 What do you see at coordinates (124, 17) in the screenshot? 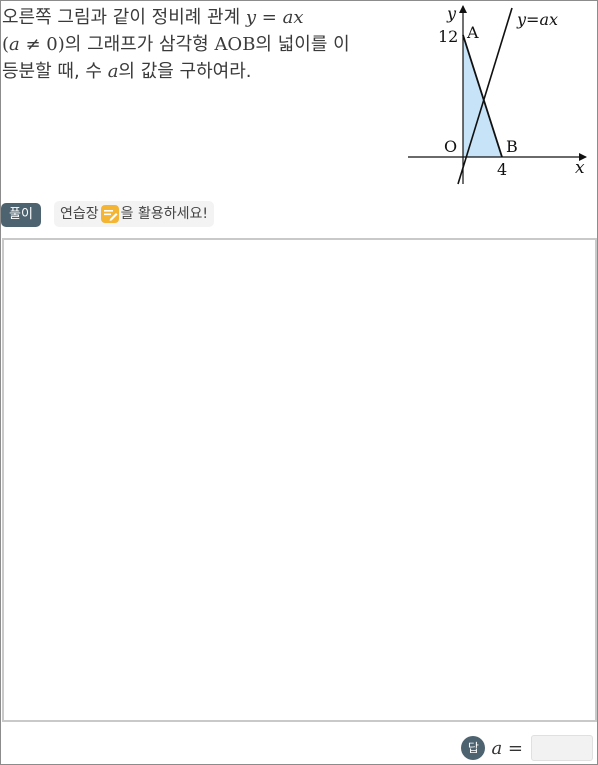
I see `problem-text-part: 오른쪽 그림과 같이 정비례 관계` at bounding box center [124, 17].